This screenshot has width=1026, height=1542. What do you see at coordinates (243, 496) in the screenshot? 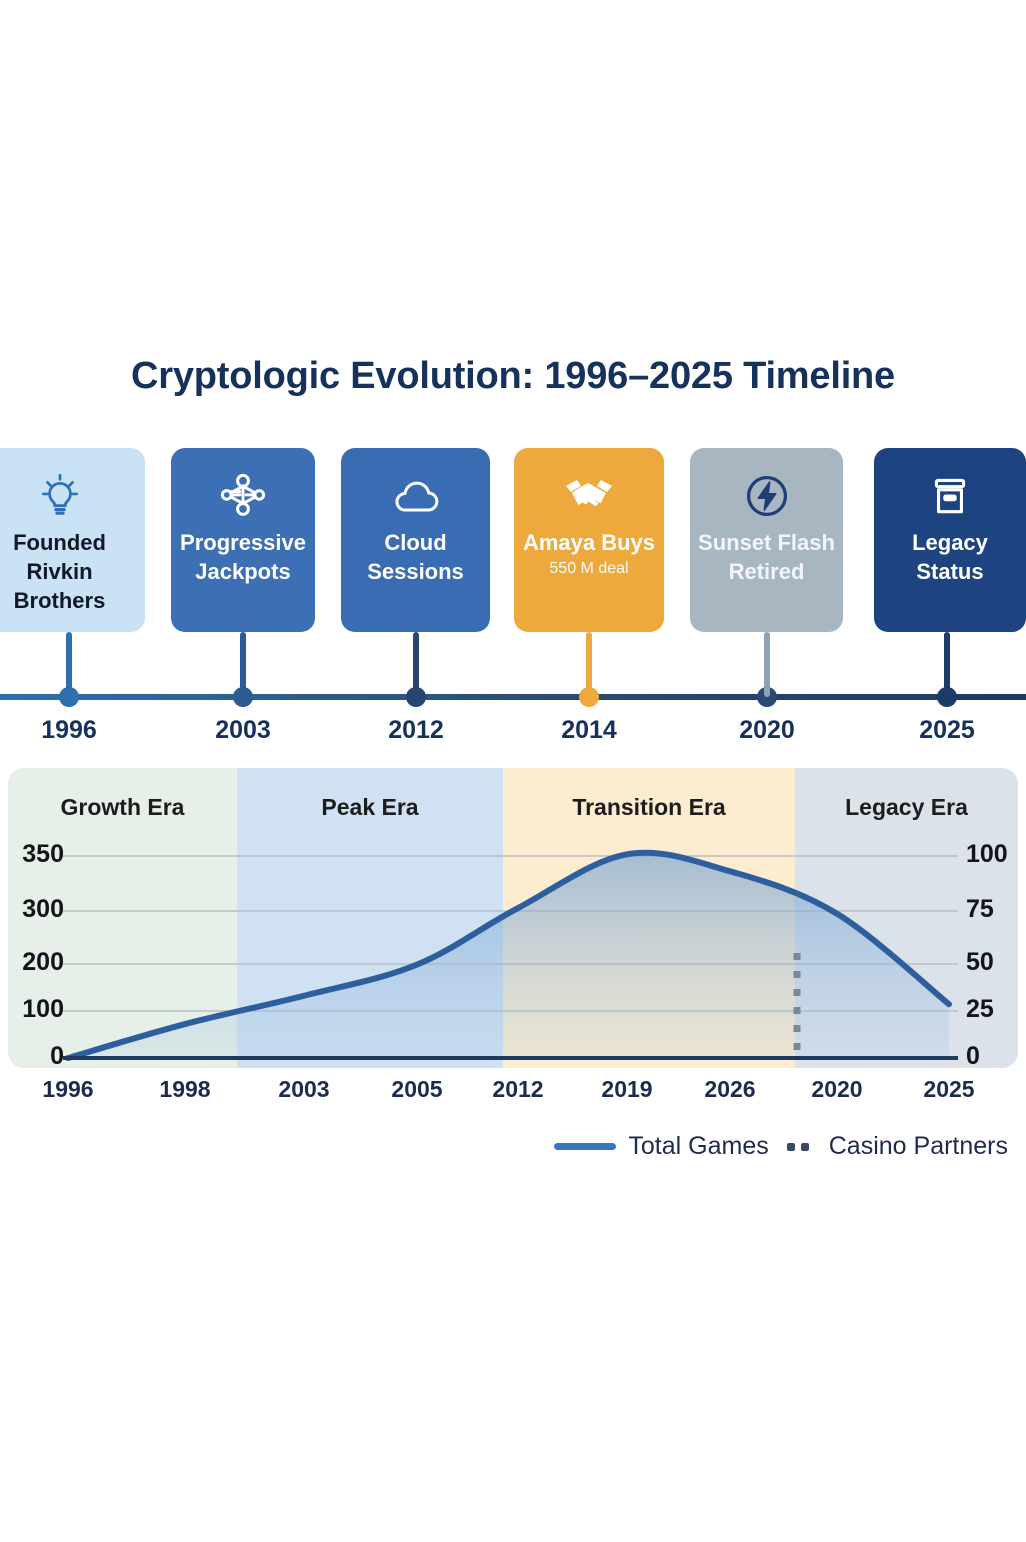
I see `network-nodes-icon` at bounding box center [243, 496].